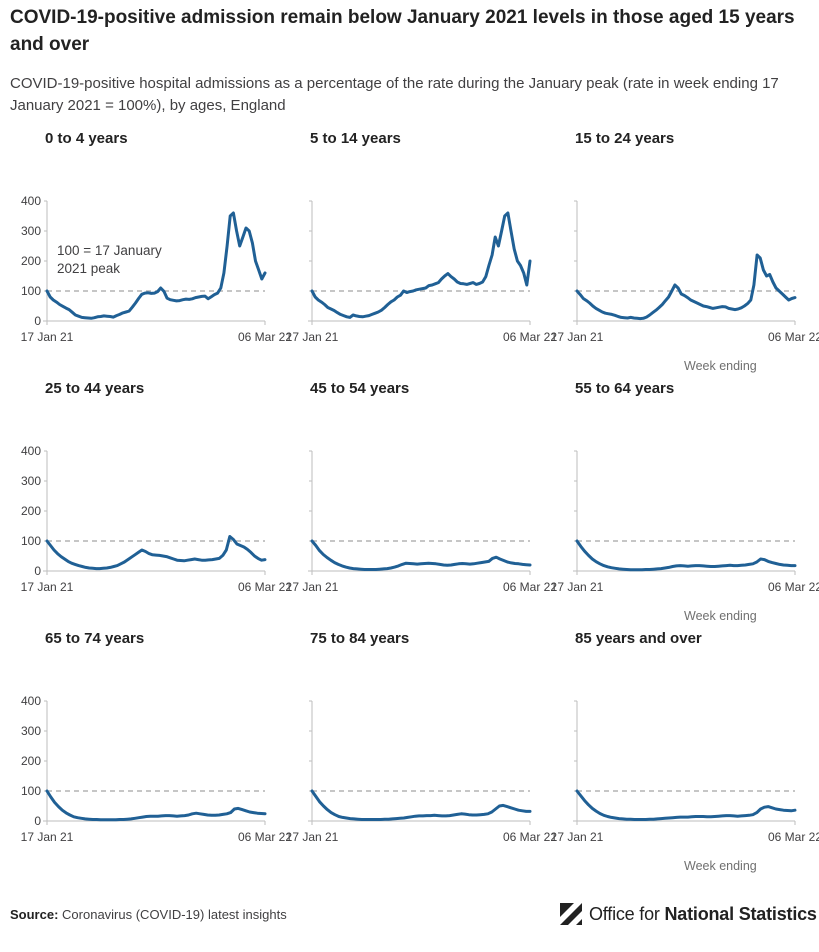  What do you see at coordinates (34, 914) in the screenshot?
I see `source-label: Source:` at bounding box center [34, 914].